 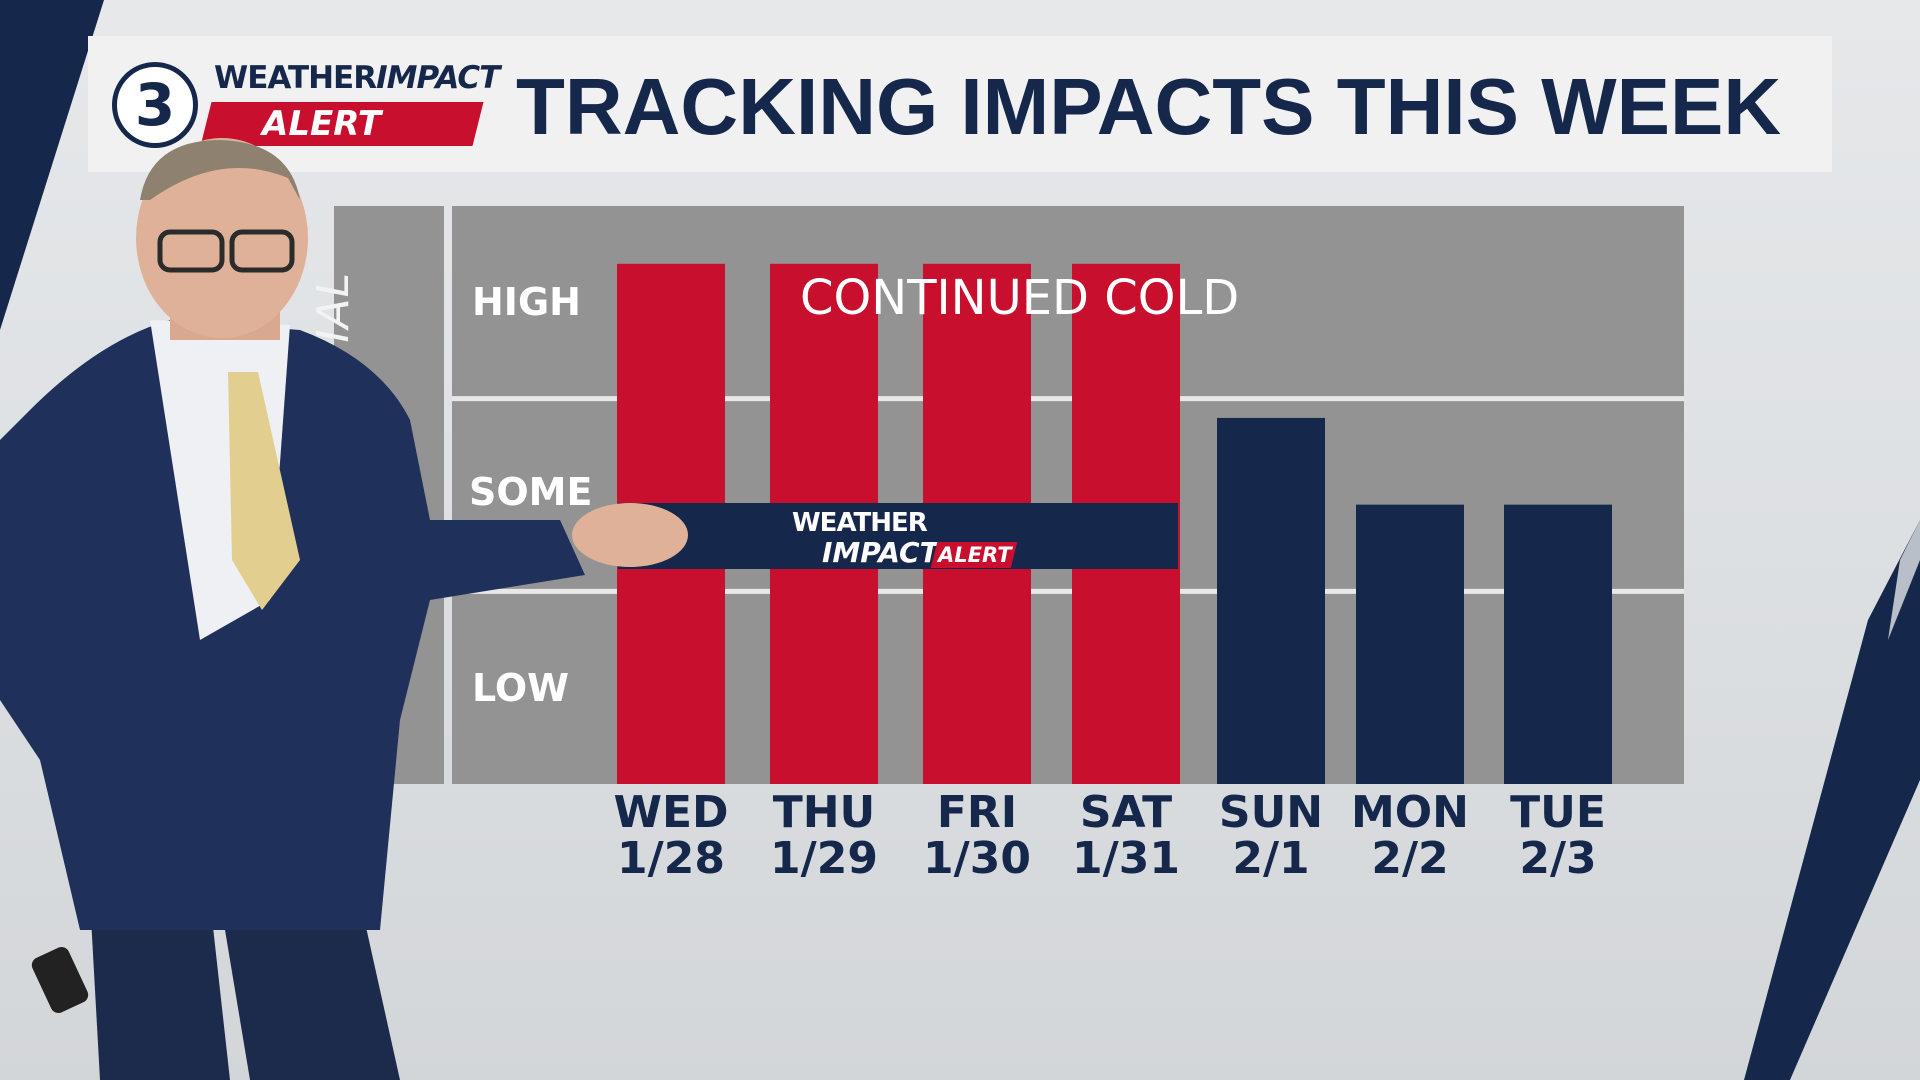 I want to click on brand-weather-text: WEATHER, so click(x=295, y=78).